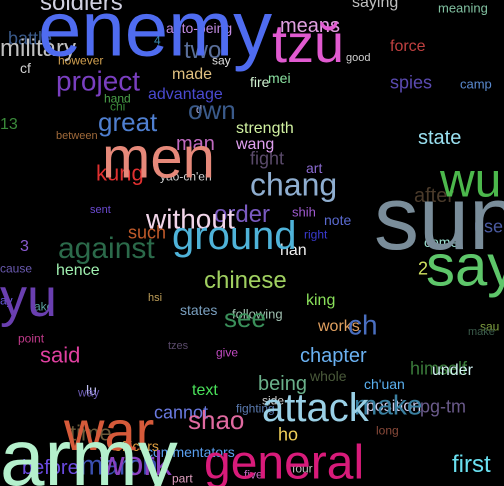 Image resolution: width=504 pixels, height=486 pixels. I want to click on word: shih, so click(304, 212).